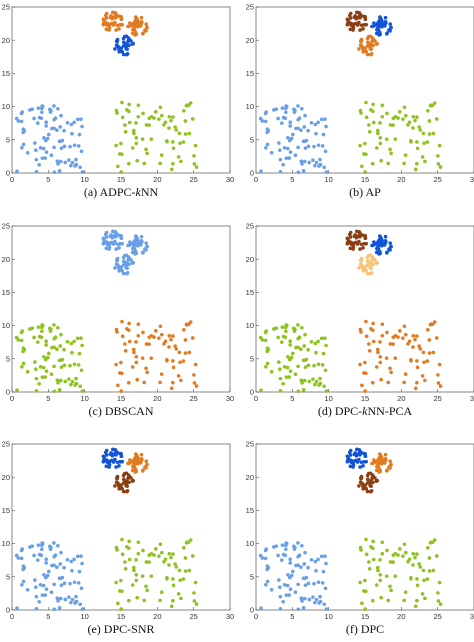 This screenshot has width=474, height=642. I want to click on y-tick-label: 15, so click(250, 292).